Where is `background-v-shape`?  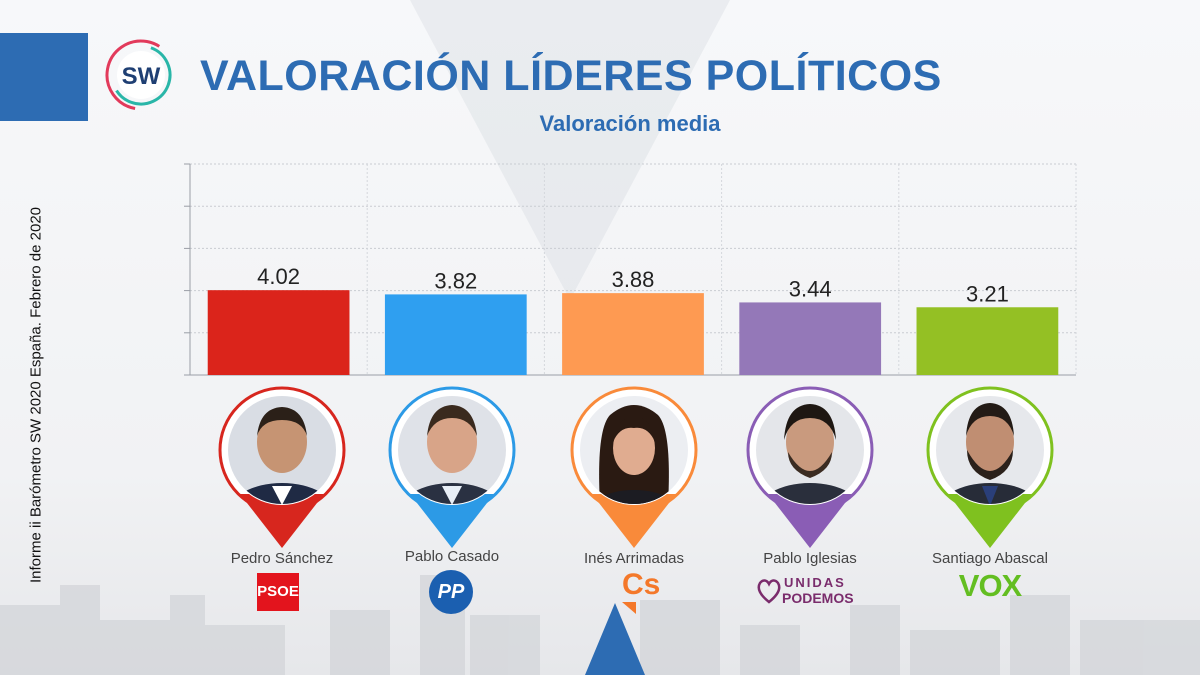 background-v-shape is located at coordinates (570, 150).